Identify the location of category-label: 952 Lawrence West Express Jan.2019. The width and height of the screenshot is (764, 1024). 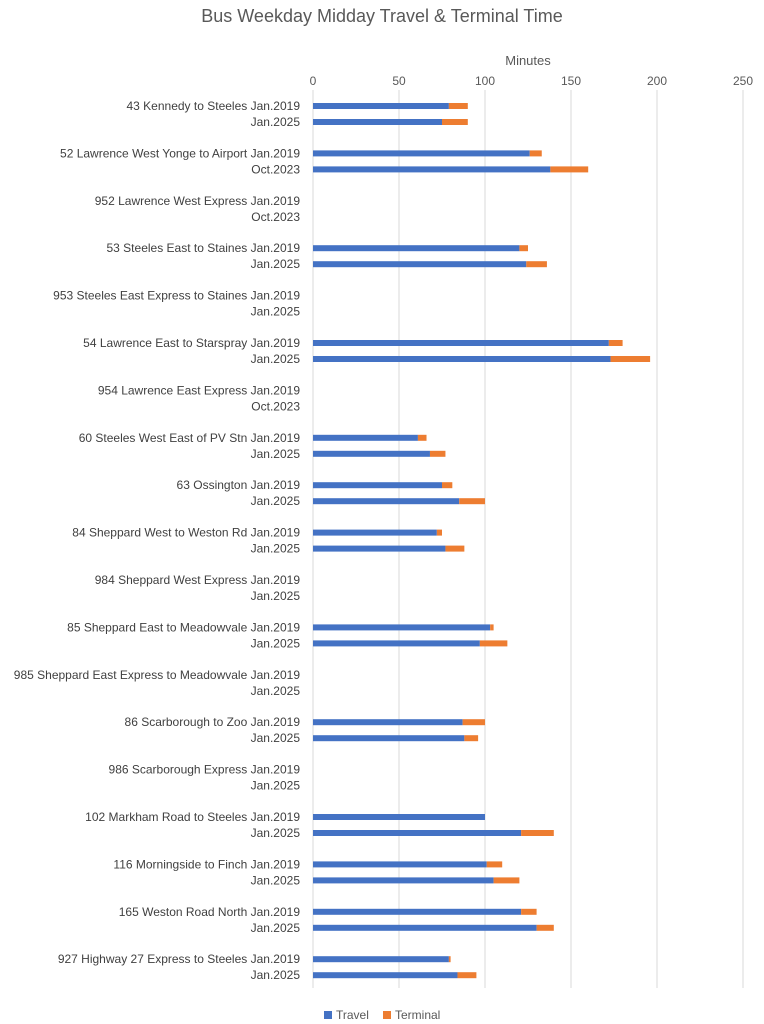
(198, 201).